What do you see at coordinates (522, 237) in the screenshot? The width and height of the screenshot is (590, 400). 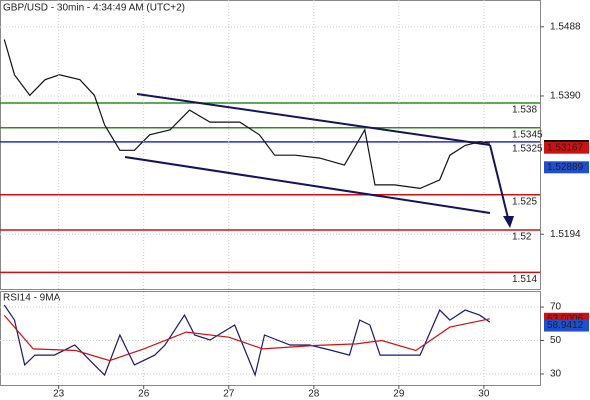 I see `level-label: 1.52` at bounding box center [522, 237].